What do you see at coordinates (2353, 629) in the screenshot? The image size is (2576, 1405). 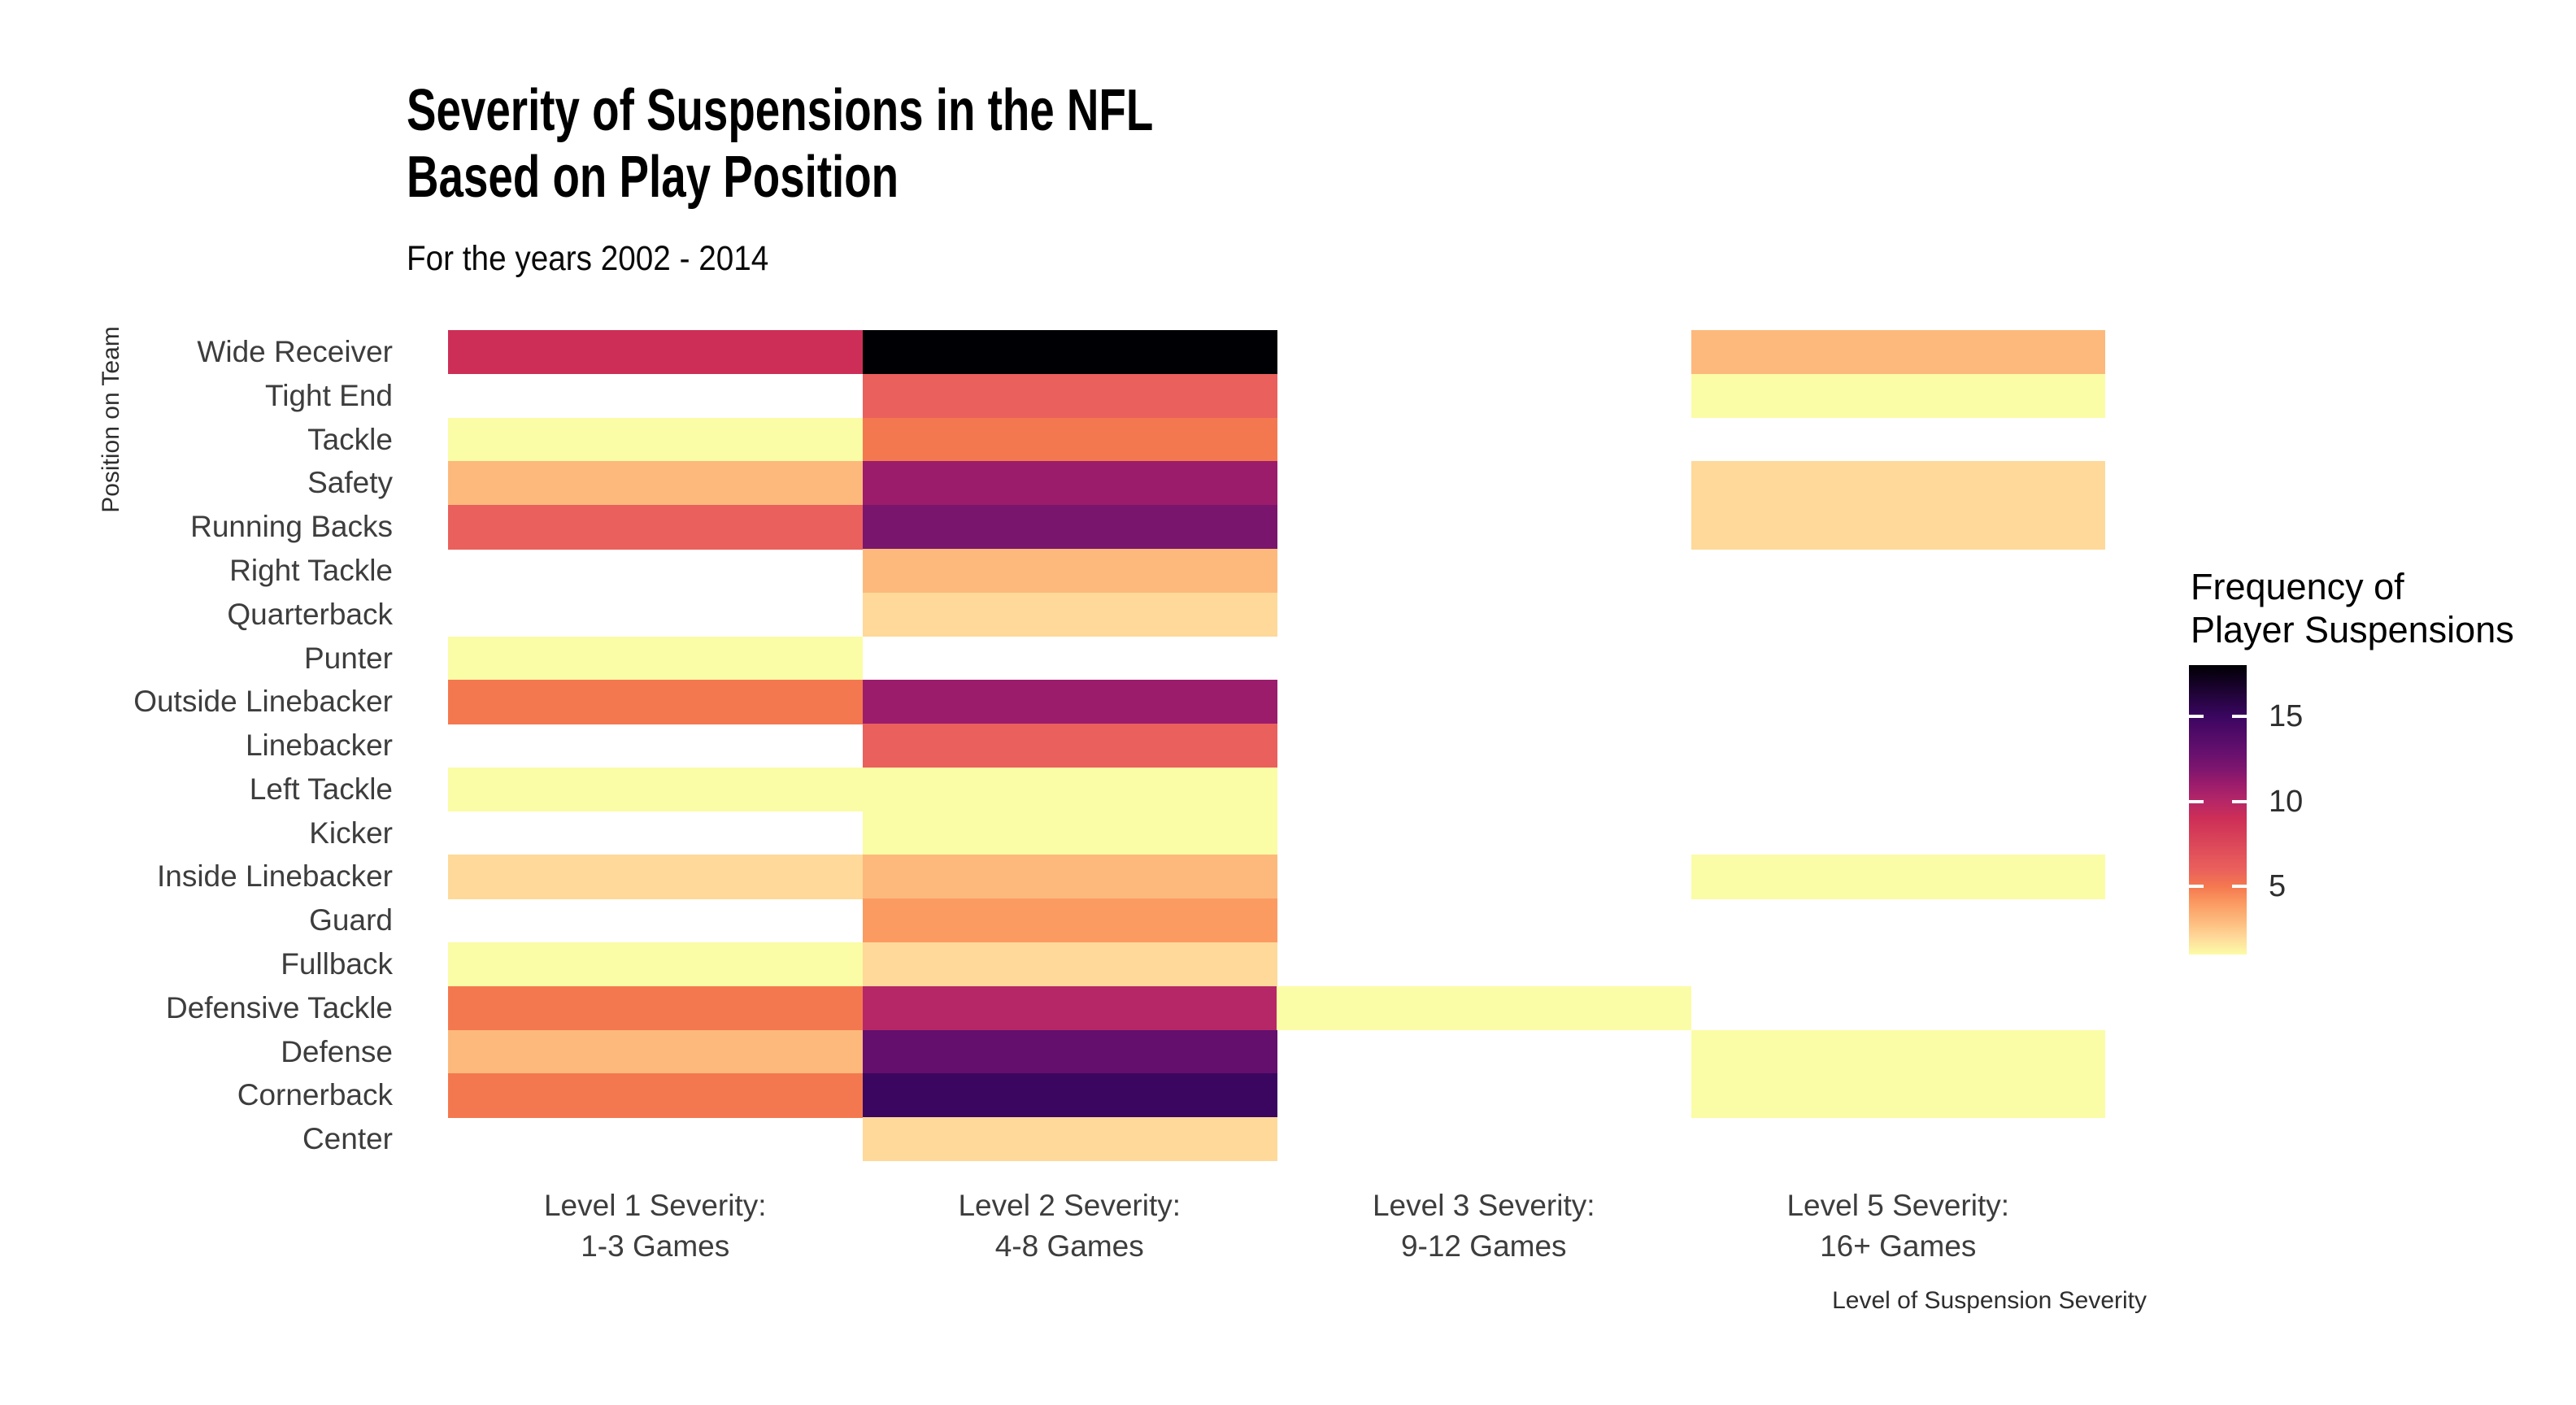 I see `legend-title-line-2: Player Suspensions` at bounding box center [2353, 629].